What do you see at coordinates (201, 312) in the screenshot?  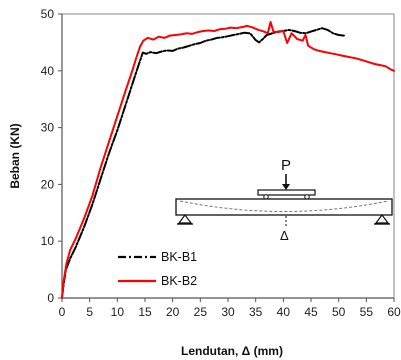 I see `x-tick-label: 25` at bounding box center [201, 312].